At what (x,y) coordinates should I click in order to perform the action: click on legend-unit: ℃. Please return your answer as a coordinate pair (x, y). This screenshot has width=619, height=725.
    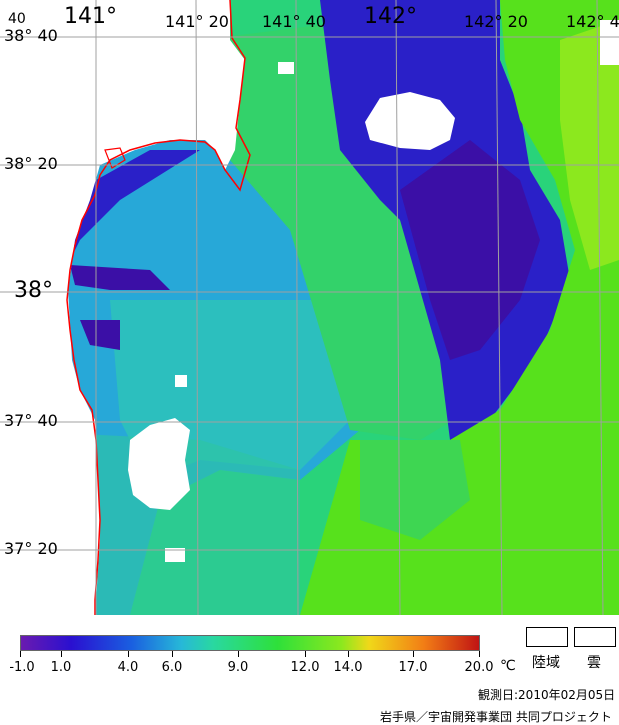
    Looking at the image, I should click on (508, 666).